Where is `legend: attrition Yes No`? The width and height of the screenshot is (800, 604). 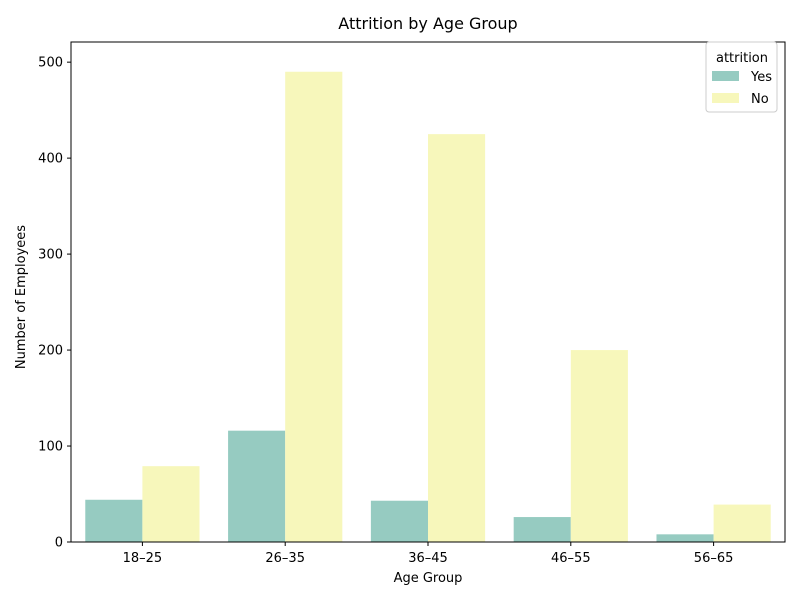
legend: attrition Yes No is located at coordinates (741, 77).